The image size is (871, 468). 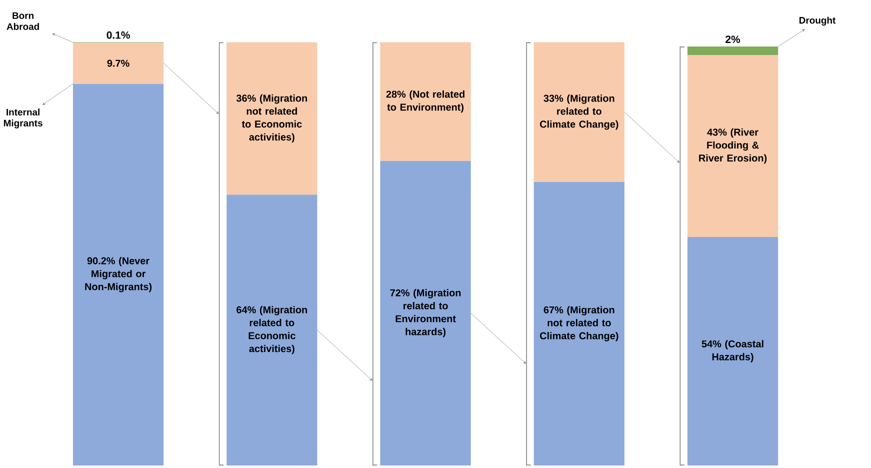 I want to click on data-label: 54% (Coastal Hazards), so click(x=733, y=351).